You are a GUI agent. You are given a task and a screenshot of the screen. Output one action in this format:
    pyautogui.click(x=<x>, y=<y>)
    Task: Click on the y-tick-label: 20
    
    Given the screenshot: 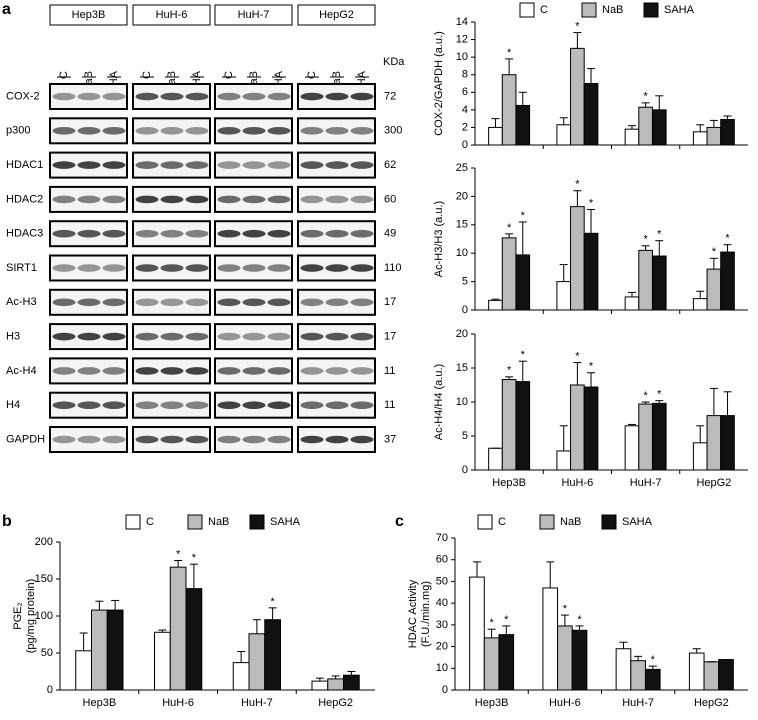 What is the action you would take?
    pyautogui.click(x=462, y=334)
    